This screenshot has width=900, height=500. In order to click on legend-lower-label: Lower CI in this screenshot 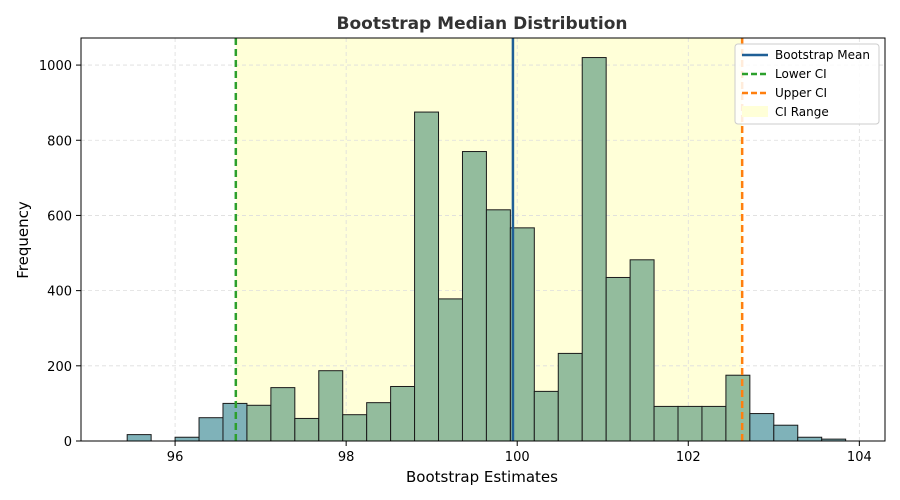, I will do `click(801, 74)`.